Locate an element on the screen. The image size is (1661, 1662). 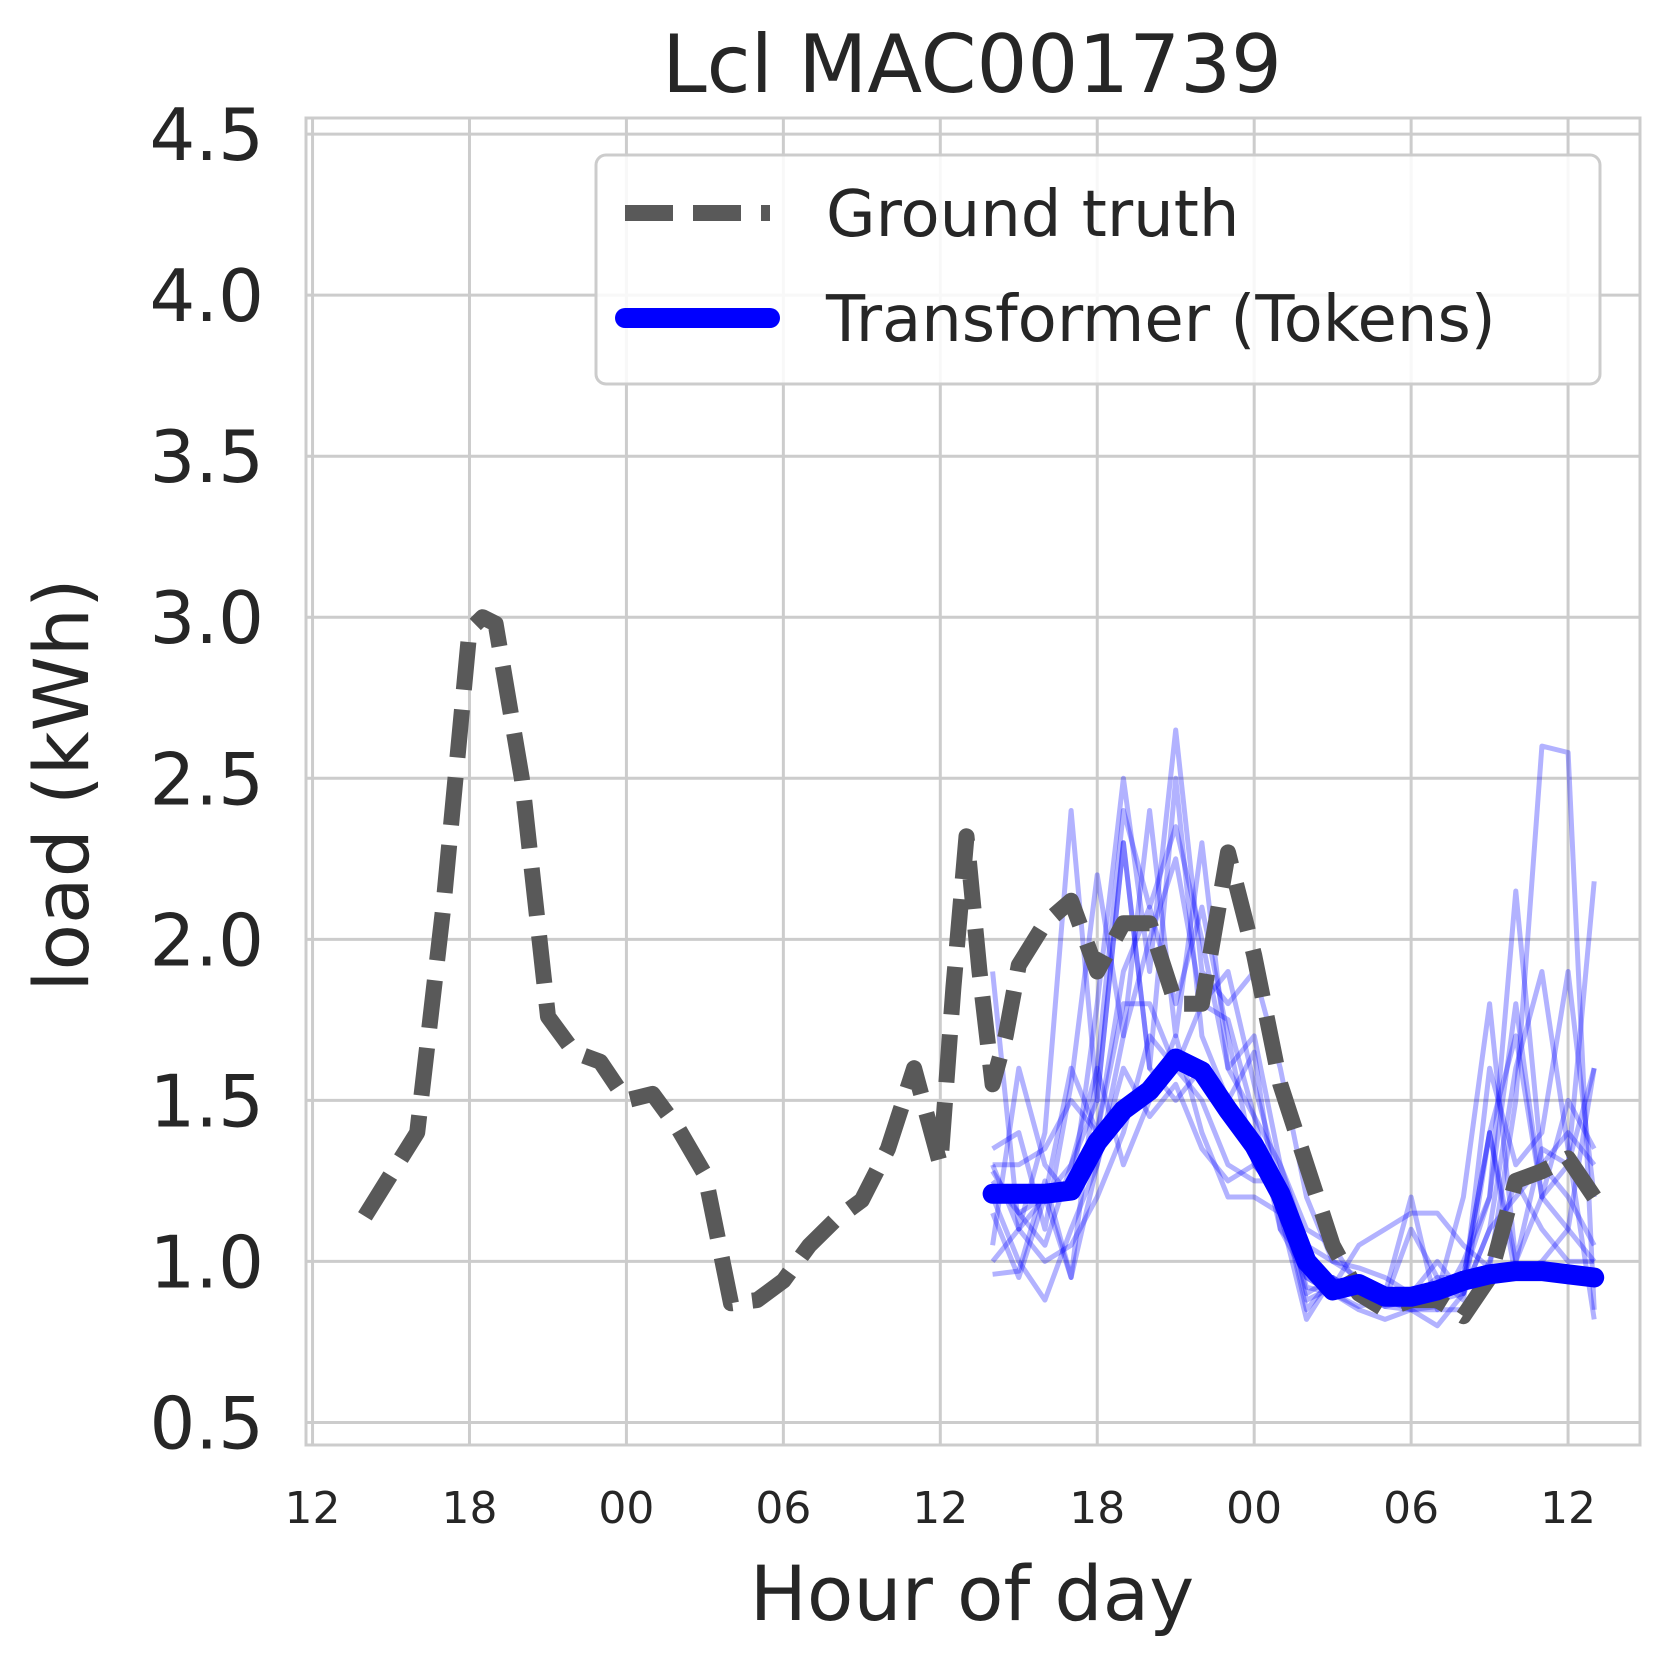
y-tick-label: 1.5 is located at coordinates (206, 1101).